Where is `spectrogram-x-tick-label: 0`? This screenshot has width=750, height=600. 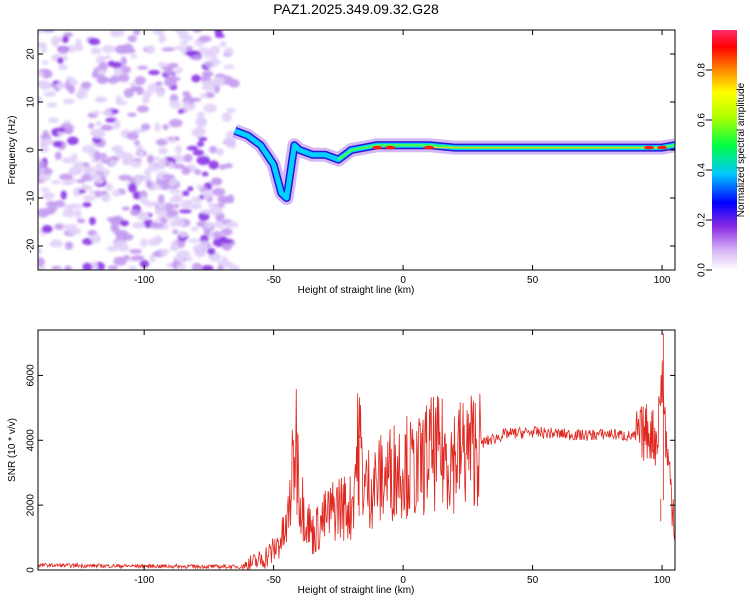 spectrogram-x-tick-label: 0 is located at coordinates (403, 280).